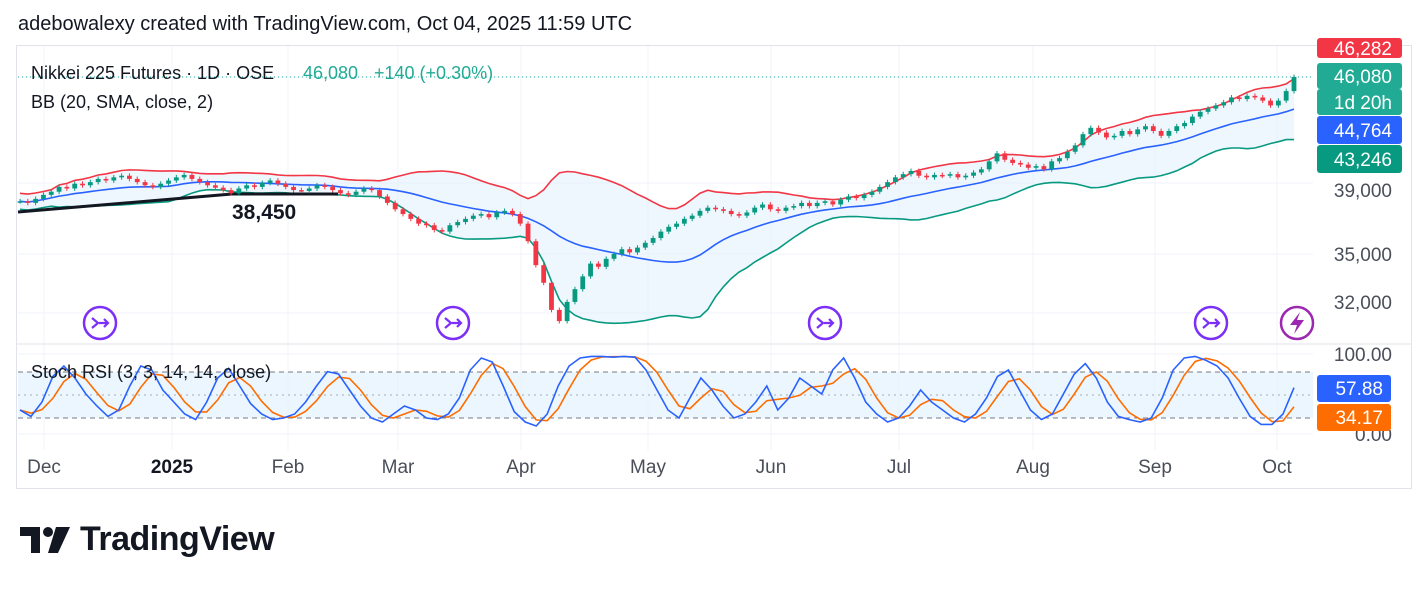  What do you see at coordinates (1363, 49) in the screenshot?
I see `bb-upper-badge-text: 46,282` at bounding box center [1363, 49].